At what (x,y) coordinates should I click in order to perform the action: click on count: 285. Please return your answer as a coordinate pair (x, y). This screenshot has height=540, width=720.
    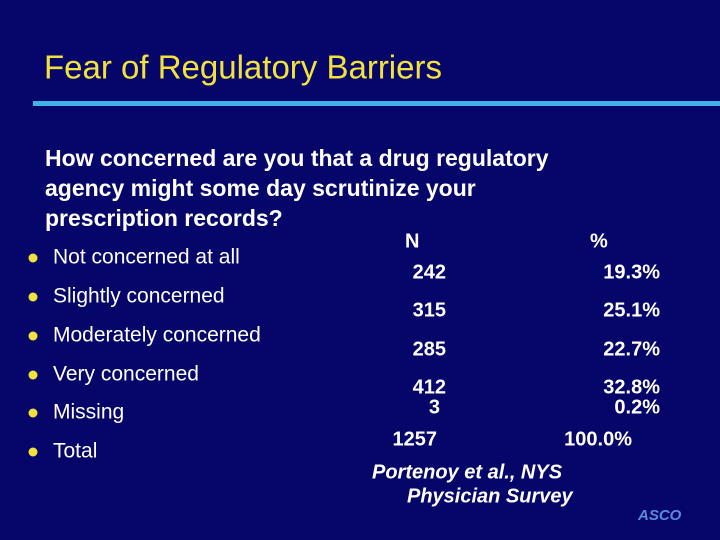
    Looking at the image, I should click on (429, 349).